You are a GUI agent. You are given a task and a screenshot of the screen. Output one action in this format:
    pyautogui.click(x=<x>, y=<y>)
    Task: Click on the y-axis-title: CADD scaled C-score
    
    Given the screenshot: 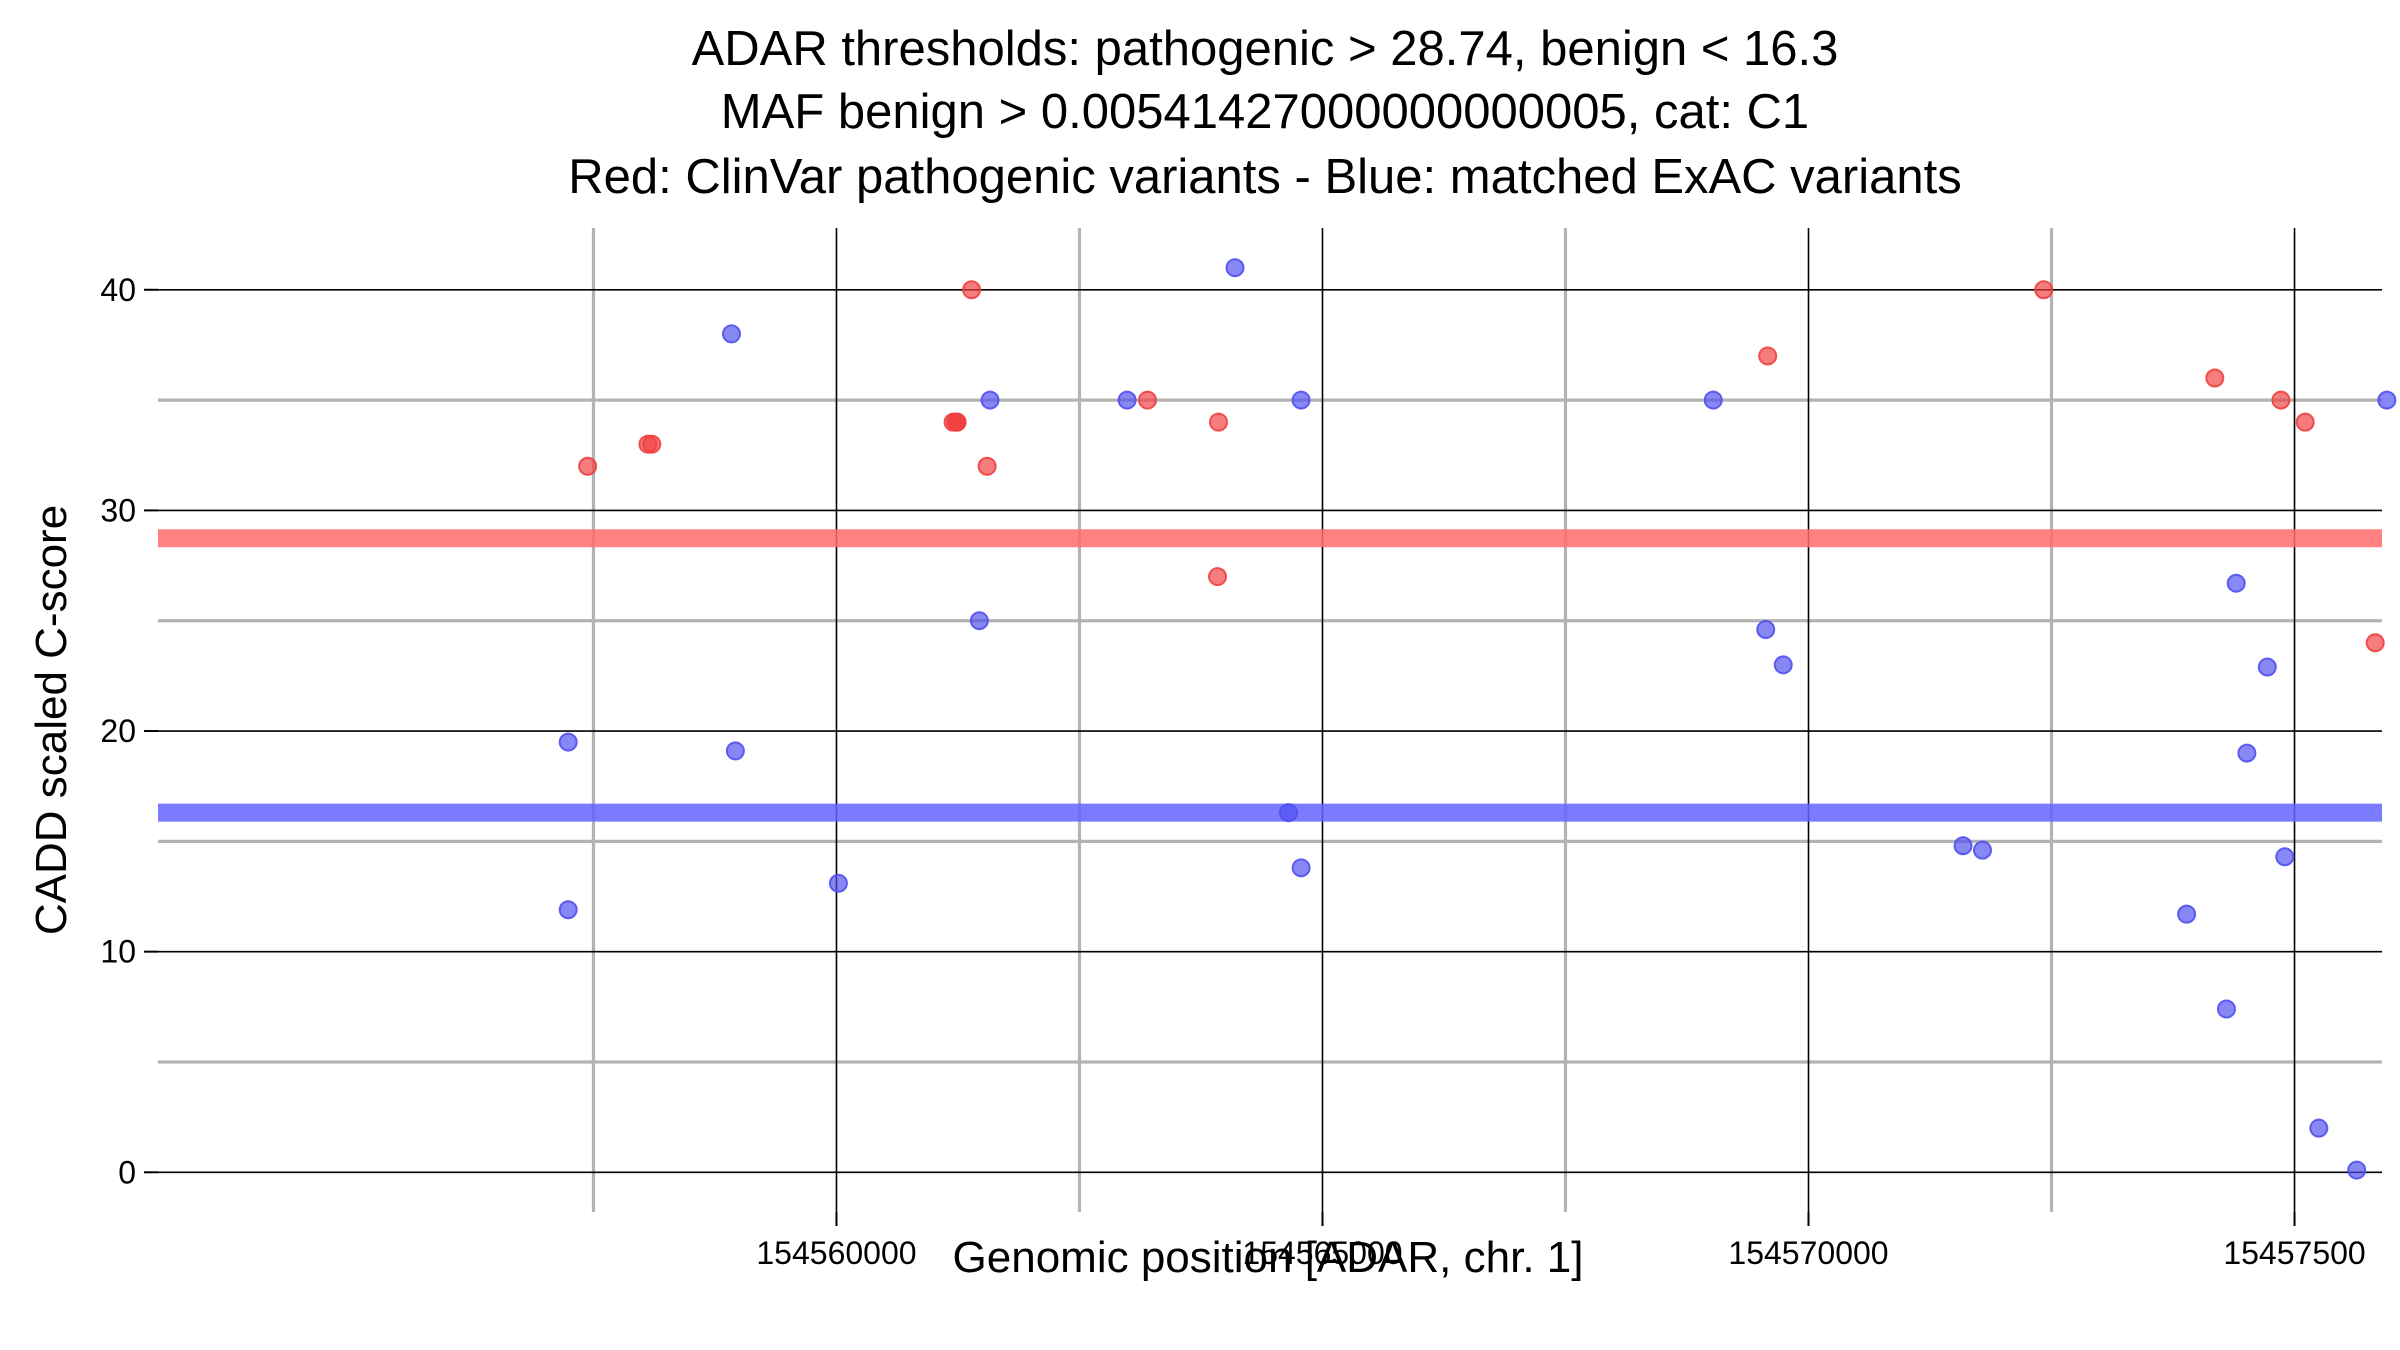 What is the action you would take?
    pyautogui.click(x=51, y=720)
    